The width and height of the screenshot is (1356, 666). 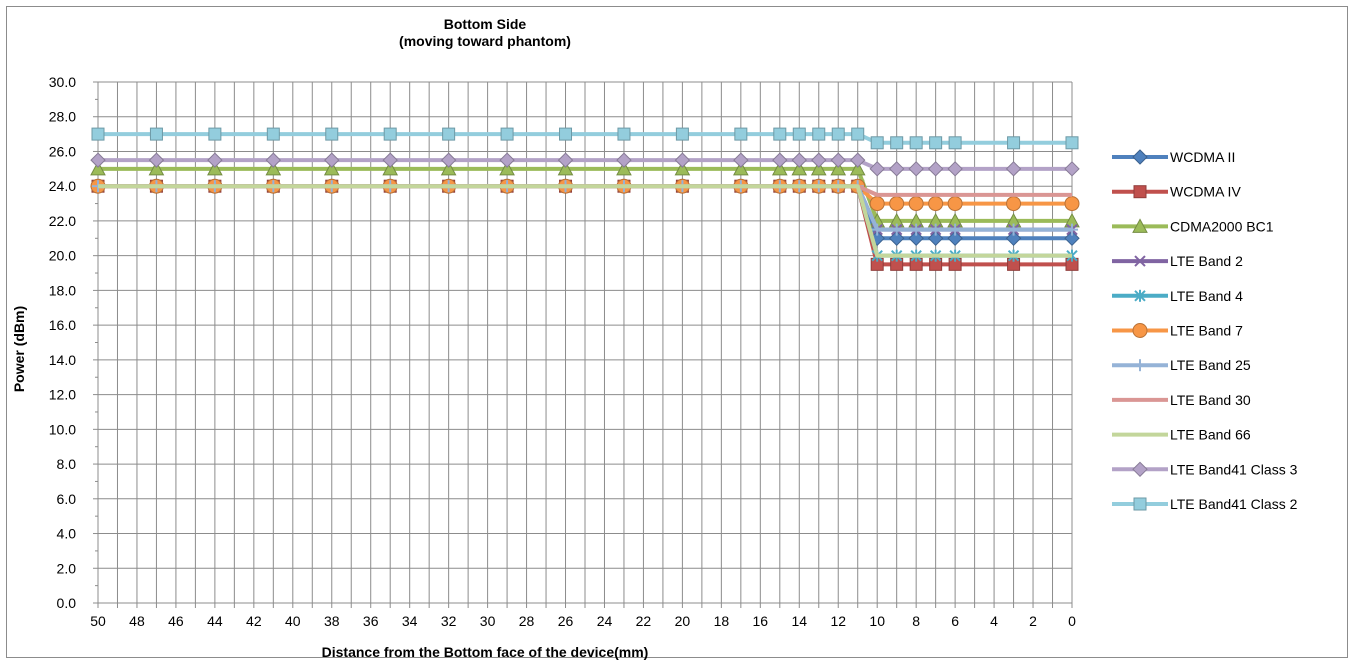 What do you see at coordinates (62, 186) in the screenshot?
I see `y-tick-label: 24.0` at bounding box center [62, 186].